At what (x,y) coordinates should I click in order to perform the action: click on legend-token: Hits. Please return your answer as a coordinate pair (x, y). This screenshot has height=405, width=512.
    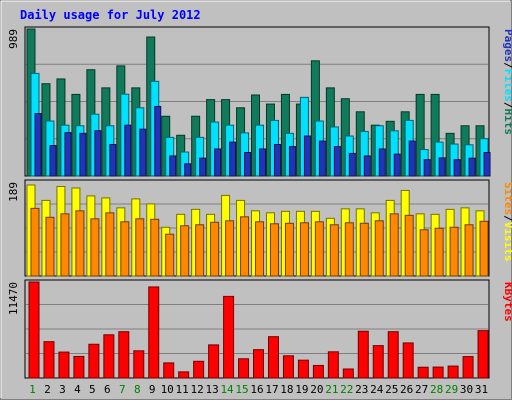
    Looking at the image, I should click on (507, 122).